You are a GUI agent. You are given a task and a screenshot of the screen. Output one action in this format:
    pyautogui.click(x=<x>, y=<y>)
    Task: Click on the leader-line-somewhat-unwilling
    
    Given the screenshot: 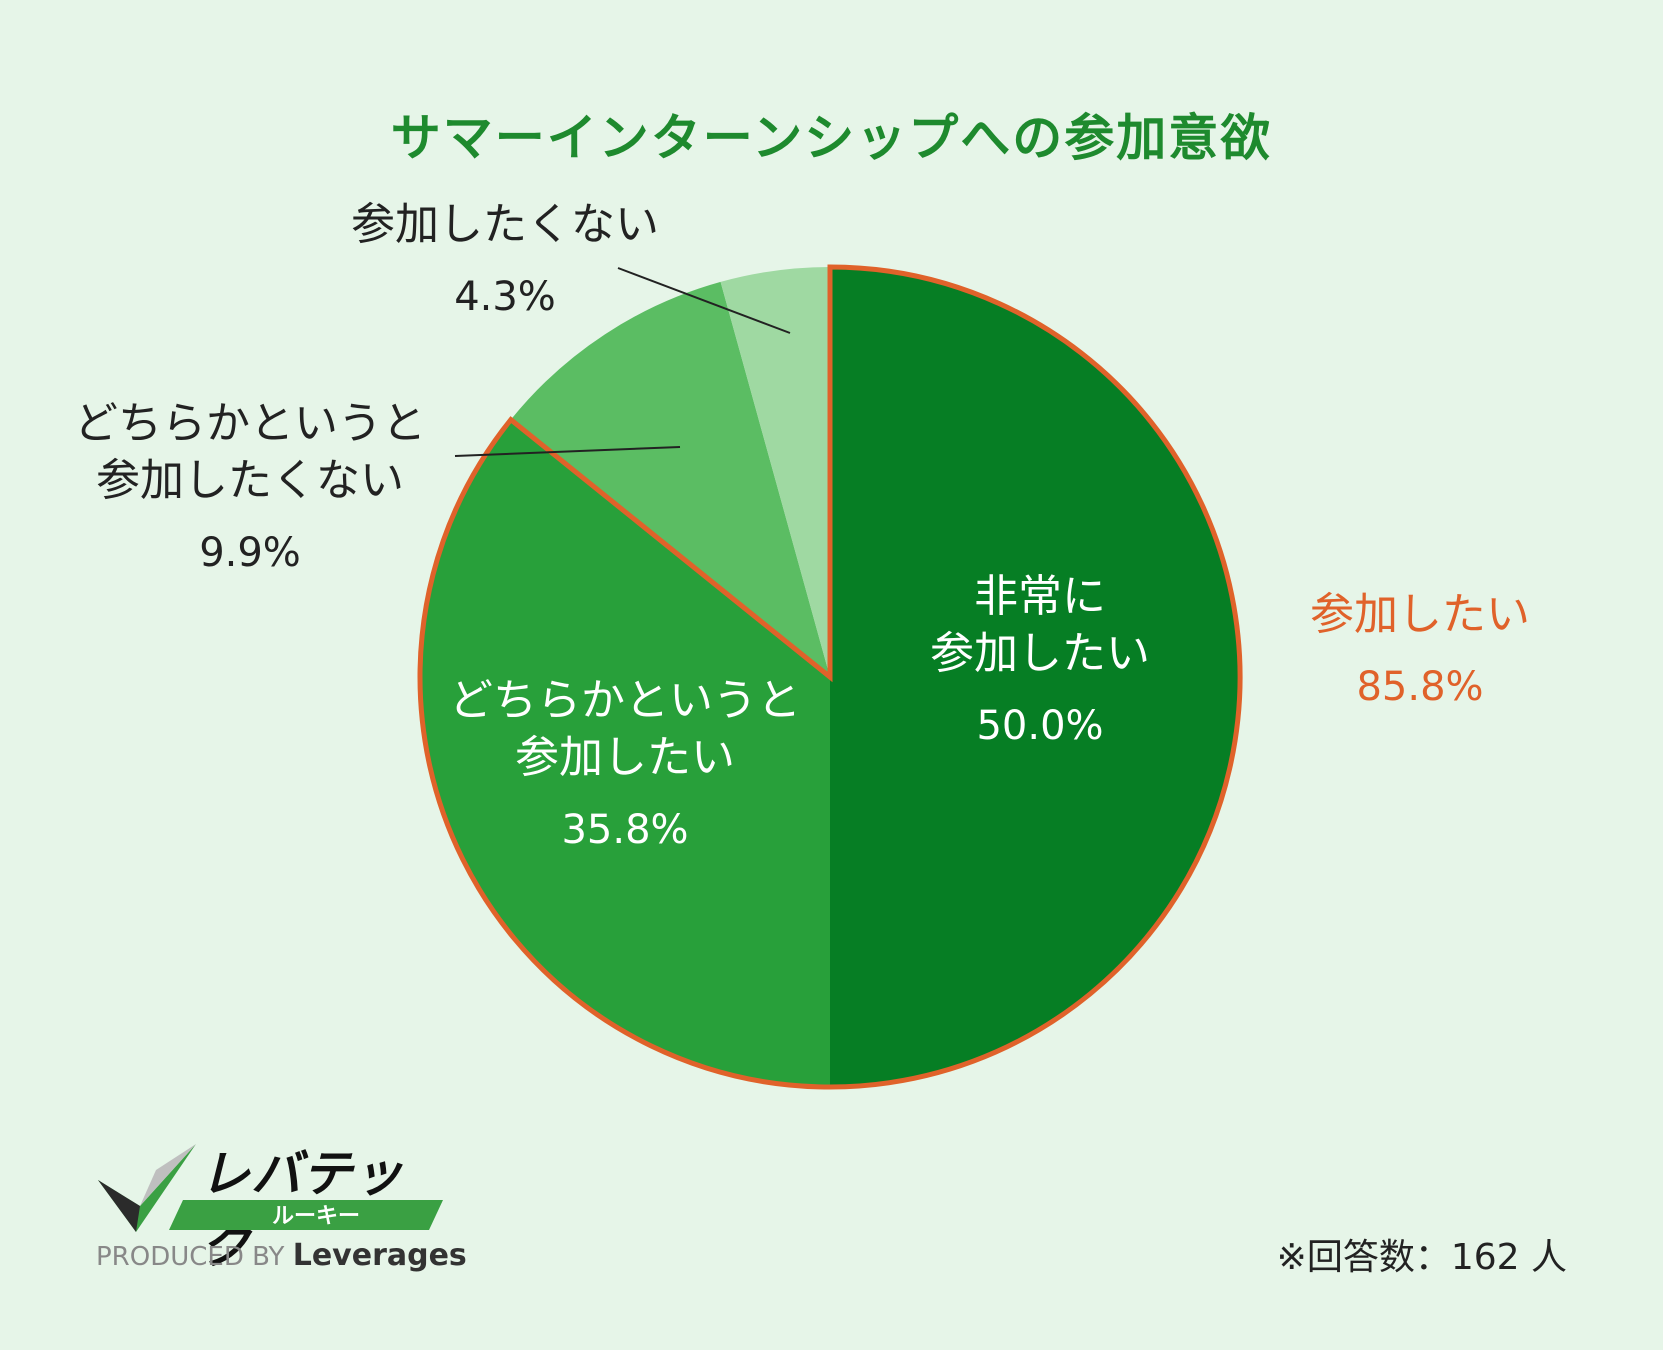 What is the action you would take?
    pyautogui.click(x=567, y=451)
    